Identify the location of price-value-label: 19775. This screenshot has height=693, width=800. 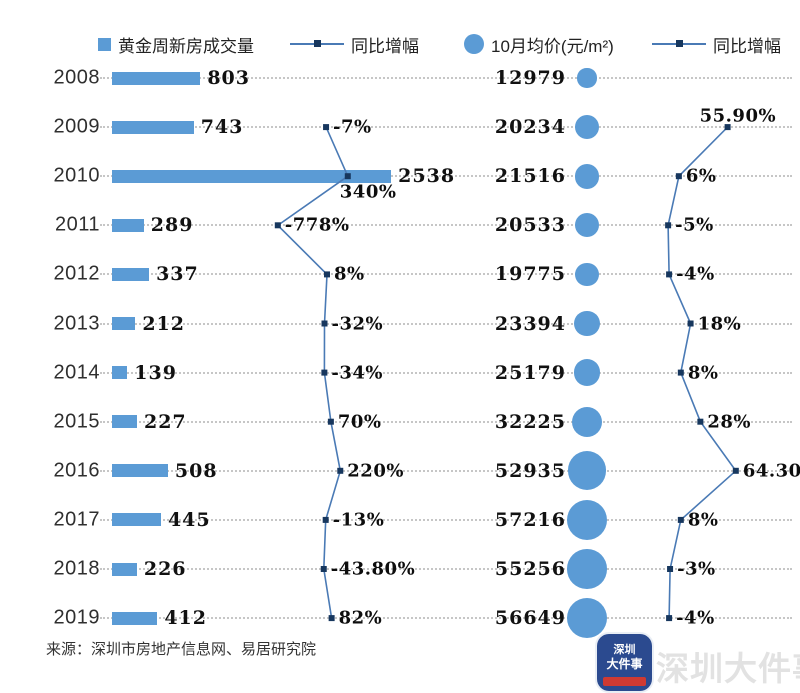
(530, 274).